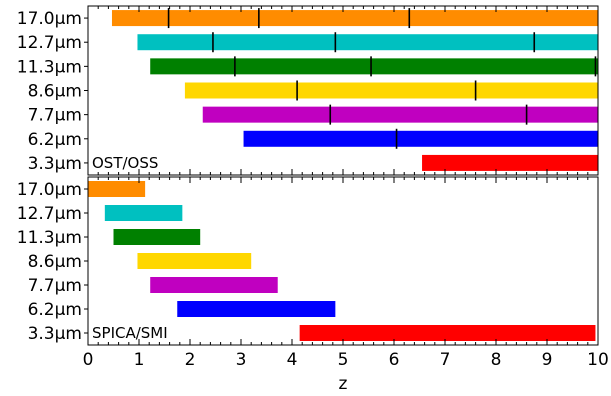 The image size is (611, 396). I want to click on x-tick-label: 2, so click(190, 360).